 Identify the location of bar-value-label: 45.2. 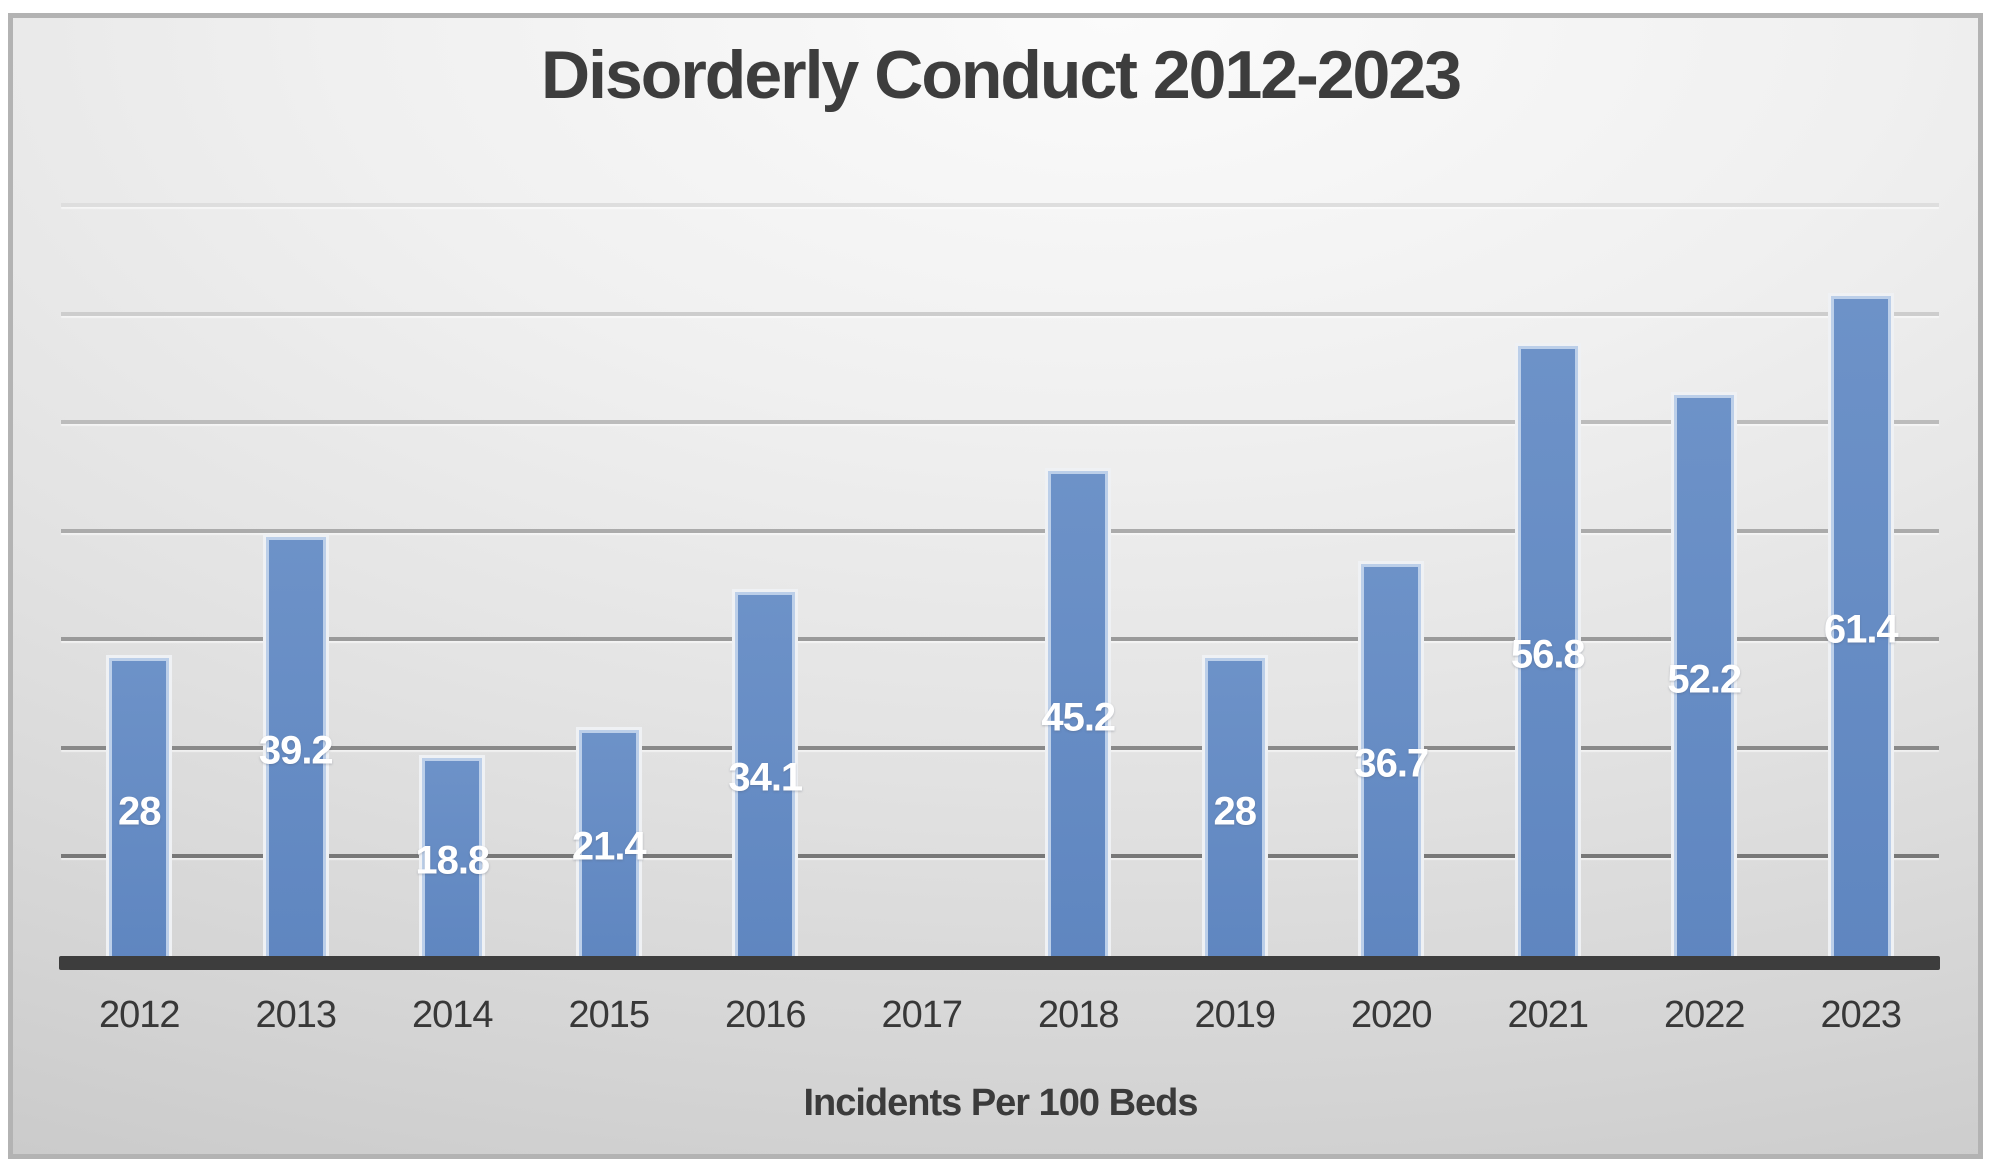
(1078, 717).